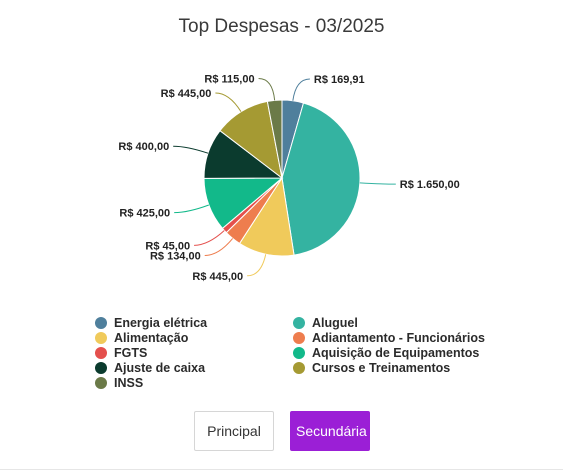  What do you see at coordinates (403, 322) in the screenshot?
I see `legend-item: Aluguel` at bounding box center [403, 322].